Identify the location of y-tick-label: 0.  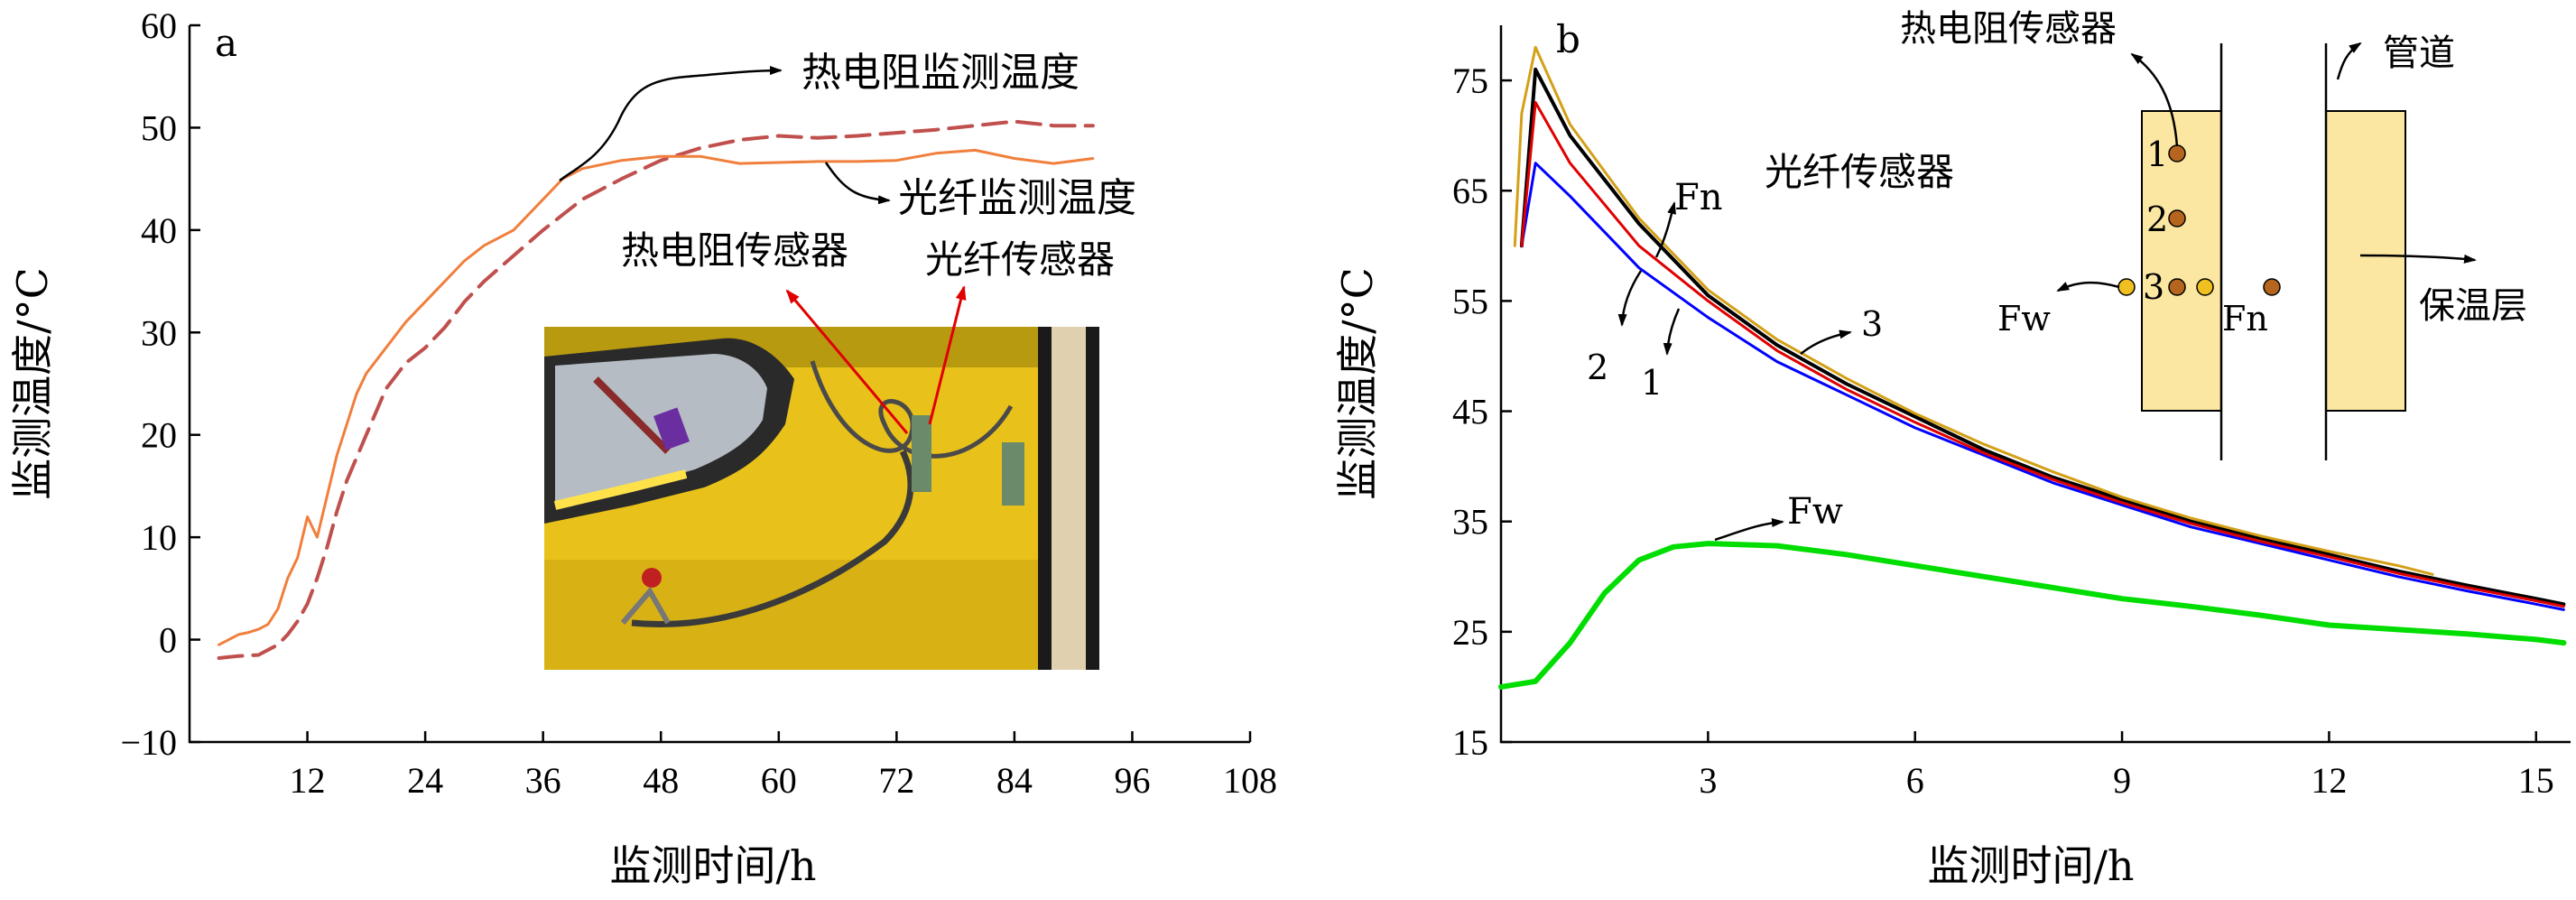
(168, 640).